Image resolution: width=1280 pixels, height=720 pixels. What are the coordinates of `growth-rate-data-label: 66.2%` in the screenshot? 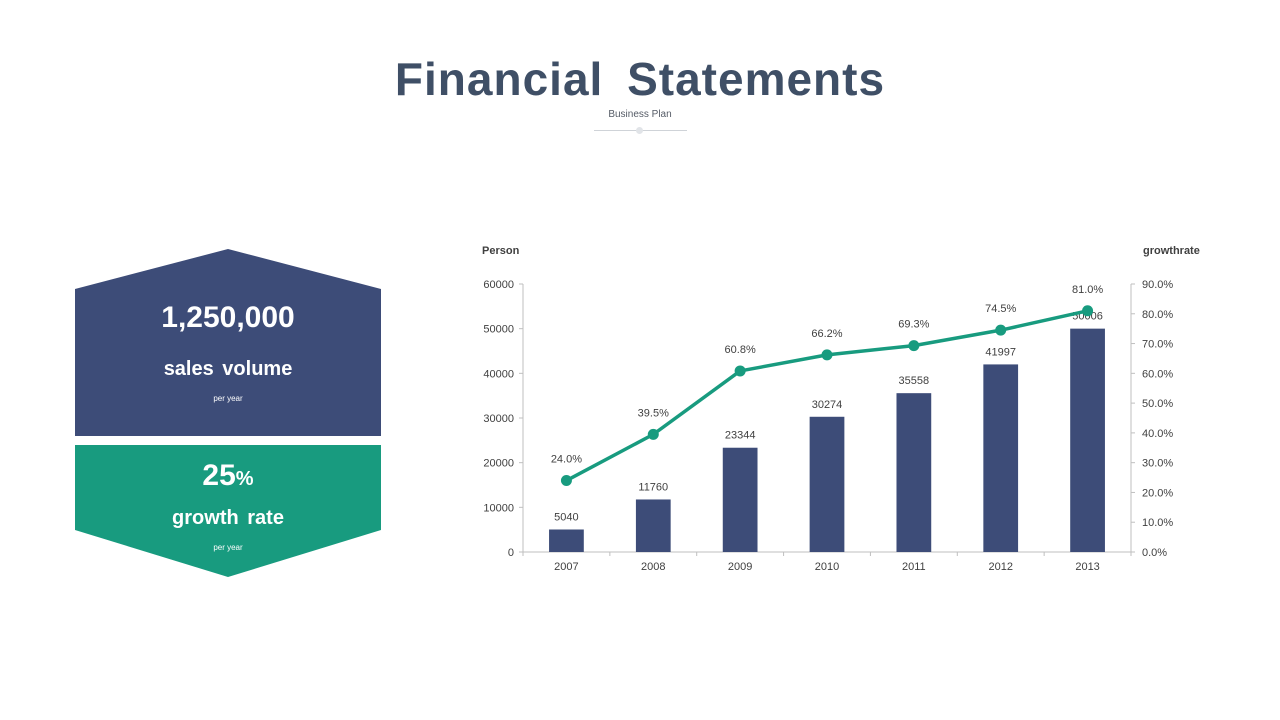 It's located at (826, 334).